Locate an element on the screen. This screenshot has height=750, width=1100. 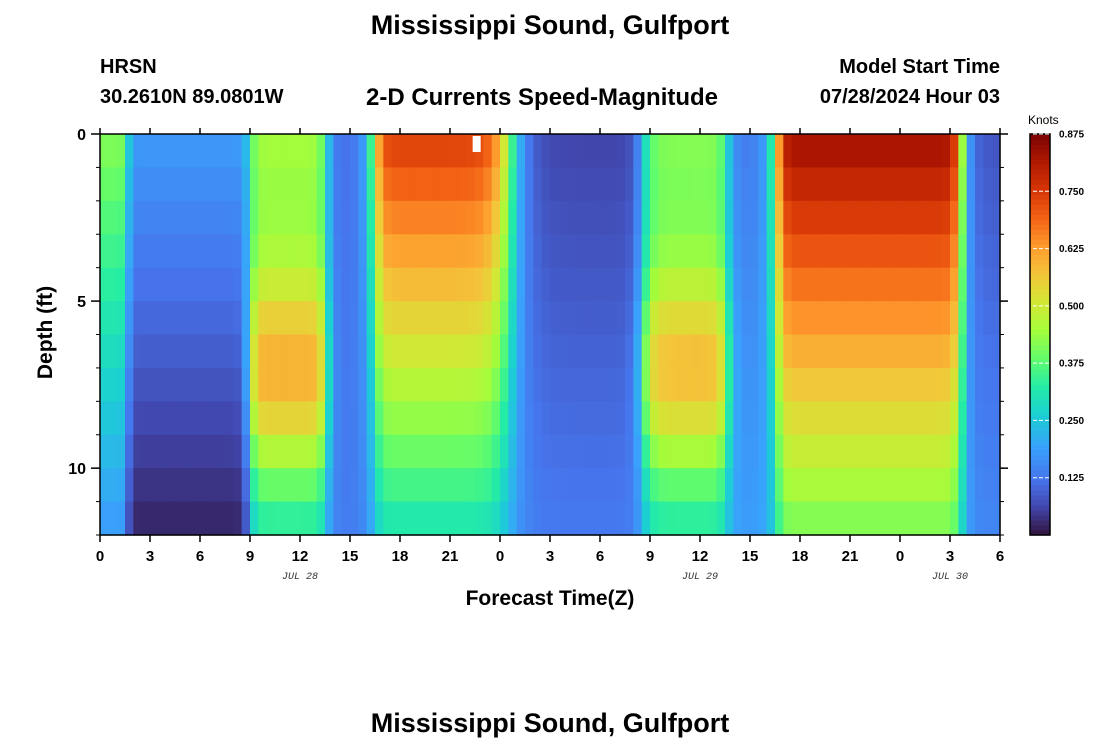
x-tick-label: 18 is located at coordinates (800, 556).